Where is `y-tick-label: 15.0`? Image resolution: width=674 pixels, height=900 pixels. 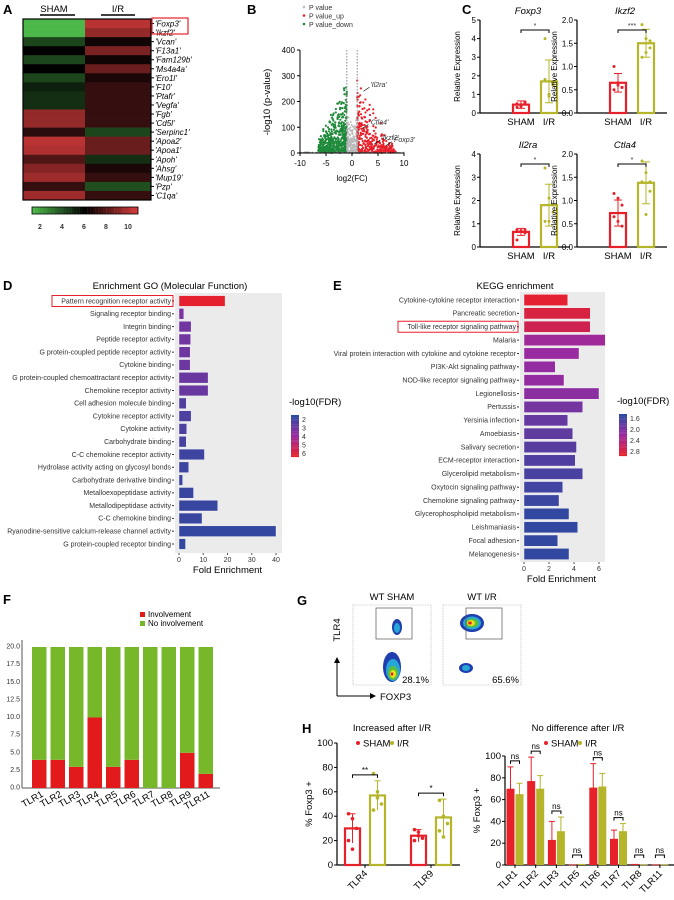 y-tick-label: 15.0 is located at coordinates (13, 682).